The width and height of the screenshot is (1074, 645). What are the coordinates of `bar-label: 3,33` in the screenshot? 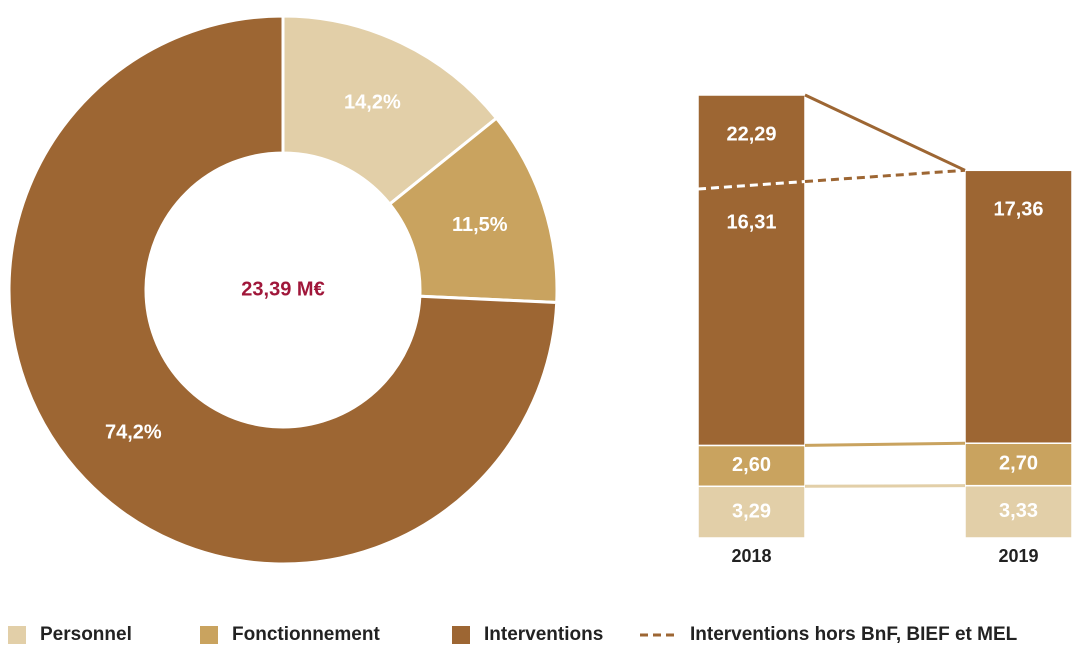 It's located at (1018, 511).